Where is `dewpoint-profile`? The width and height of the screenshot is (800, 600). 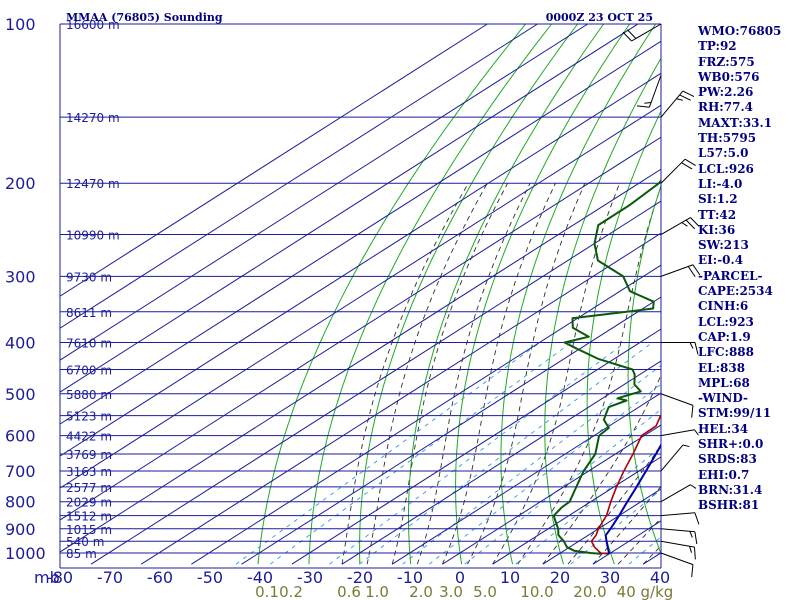 dewpoint-profile is located at coordinates (606, 366).